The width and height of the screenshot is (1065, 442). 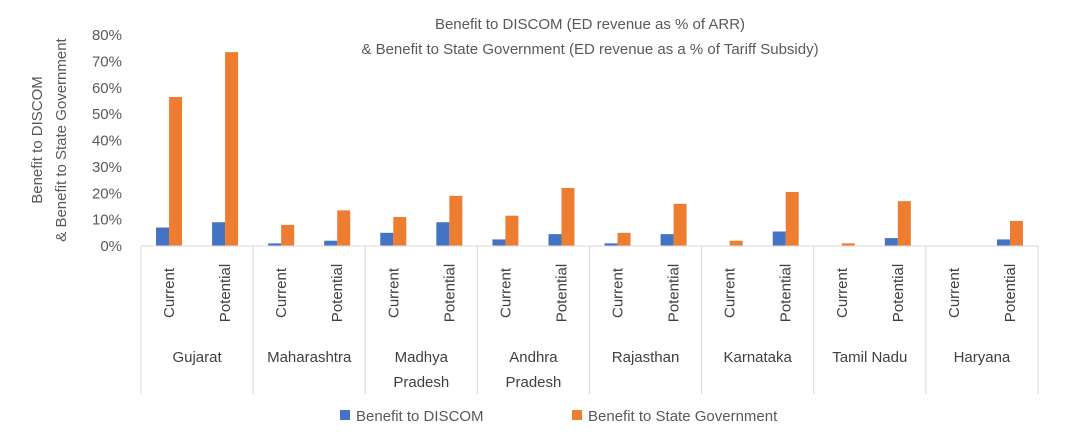 What do you see at coordinates (533, 357) in the screenshot?
I see `group-label: Andhra` at bounding box center [533, 357].